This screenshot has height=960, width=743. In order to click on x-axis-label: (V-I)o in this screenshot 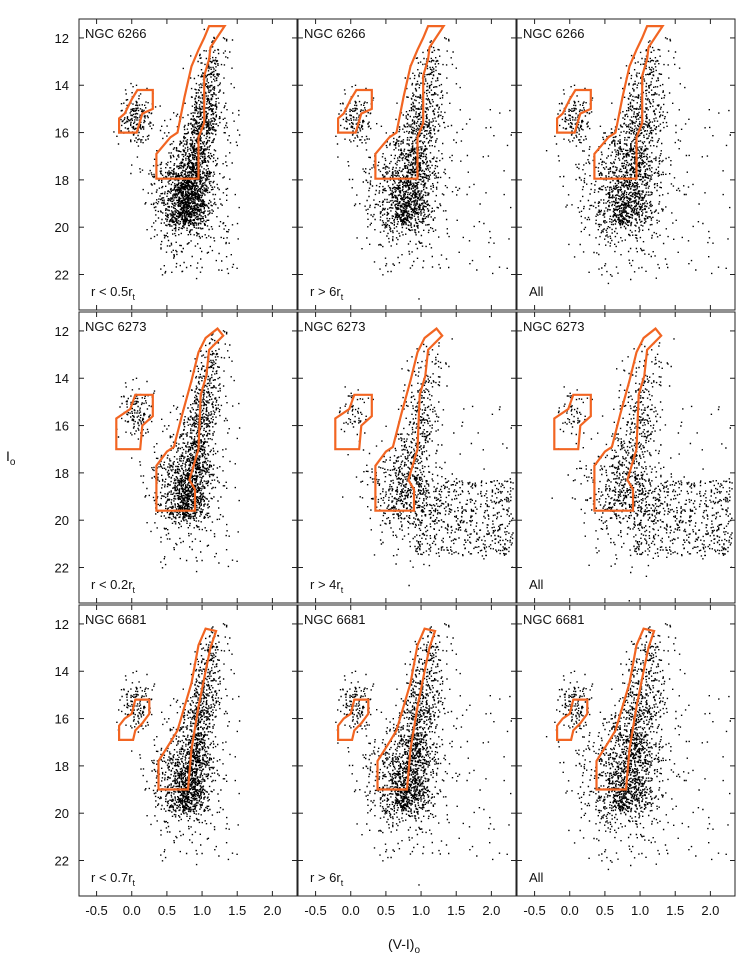, I will do `click(404, 946)`.